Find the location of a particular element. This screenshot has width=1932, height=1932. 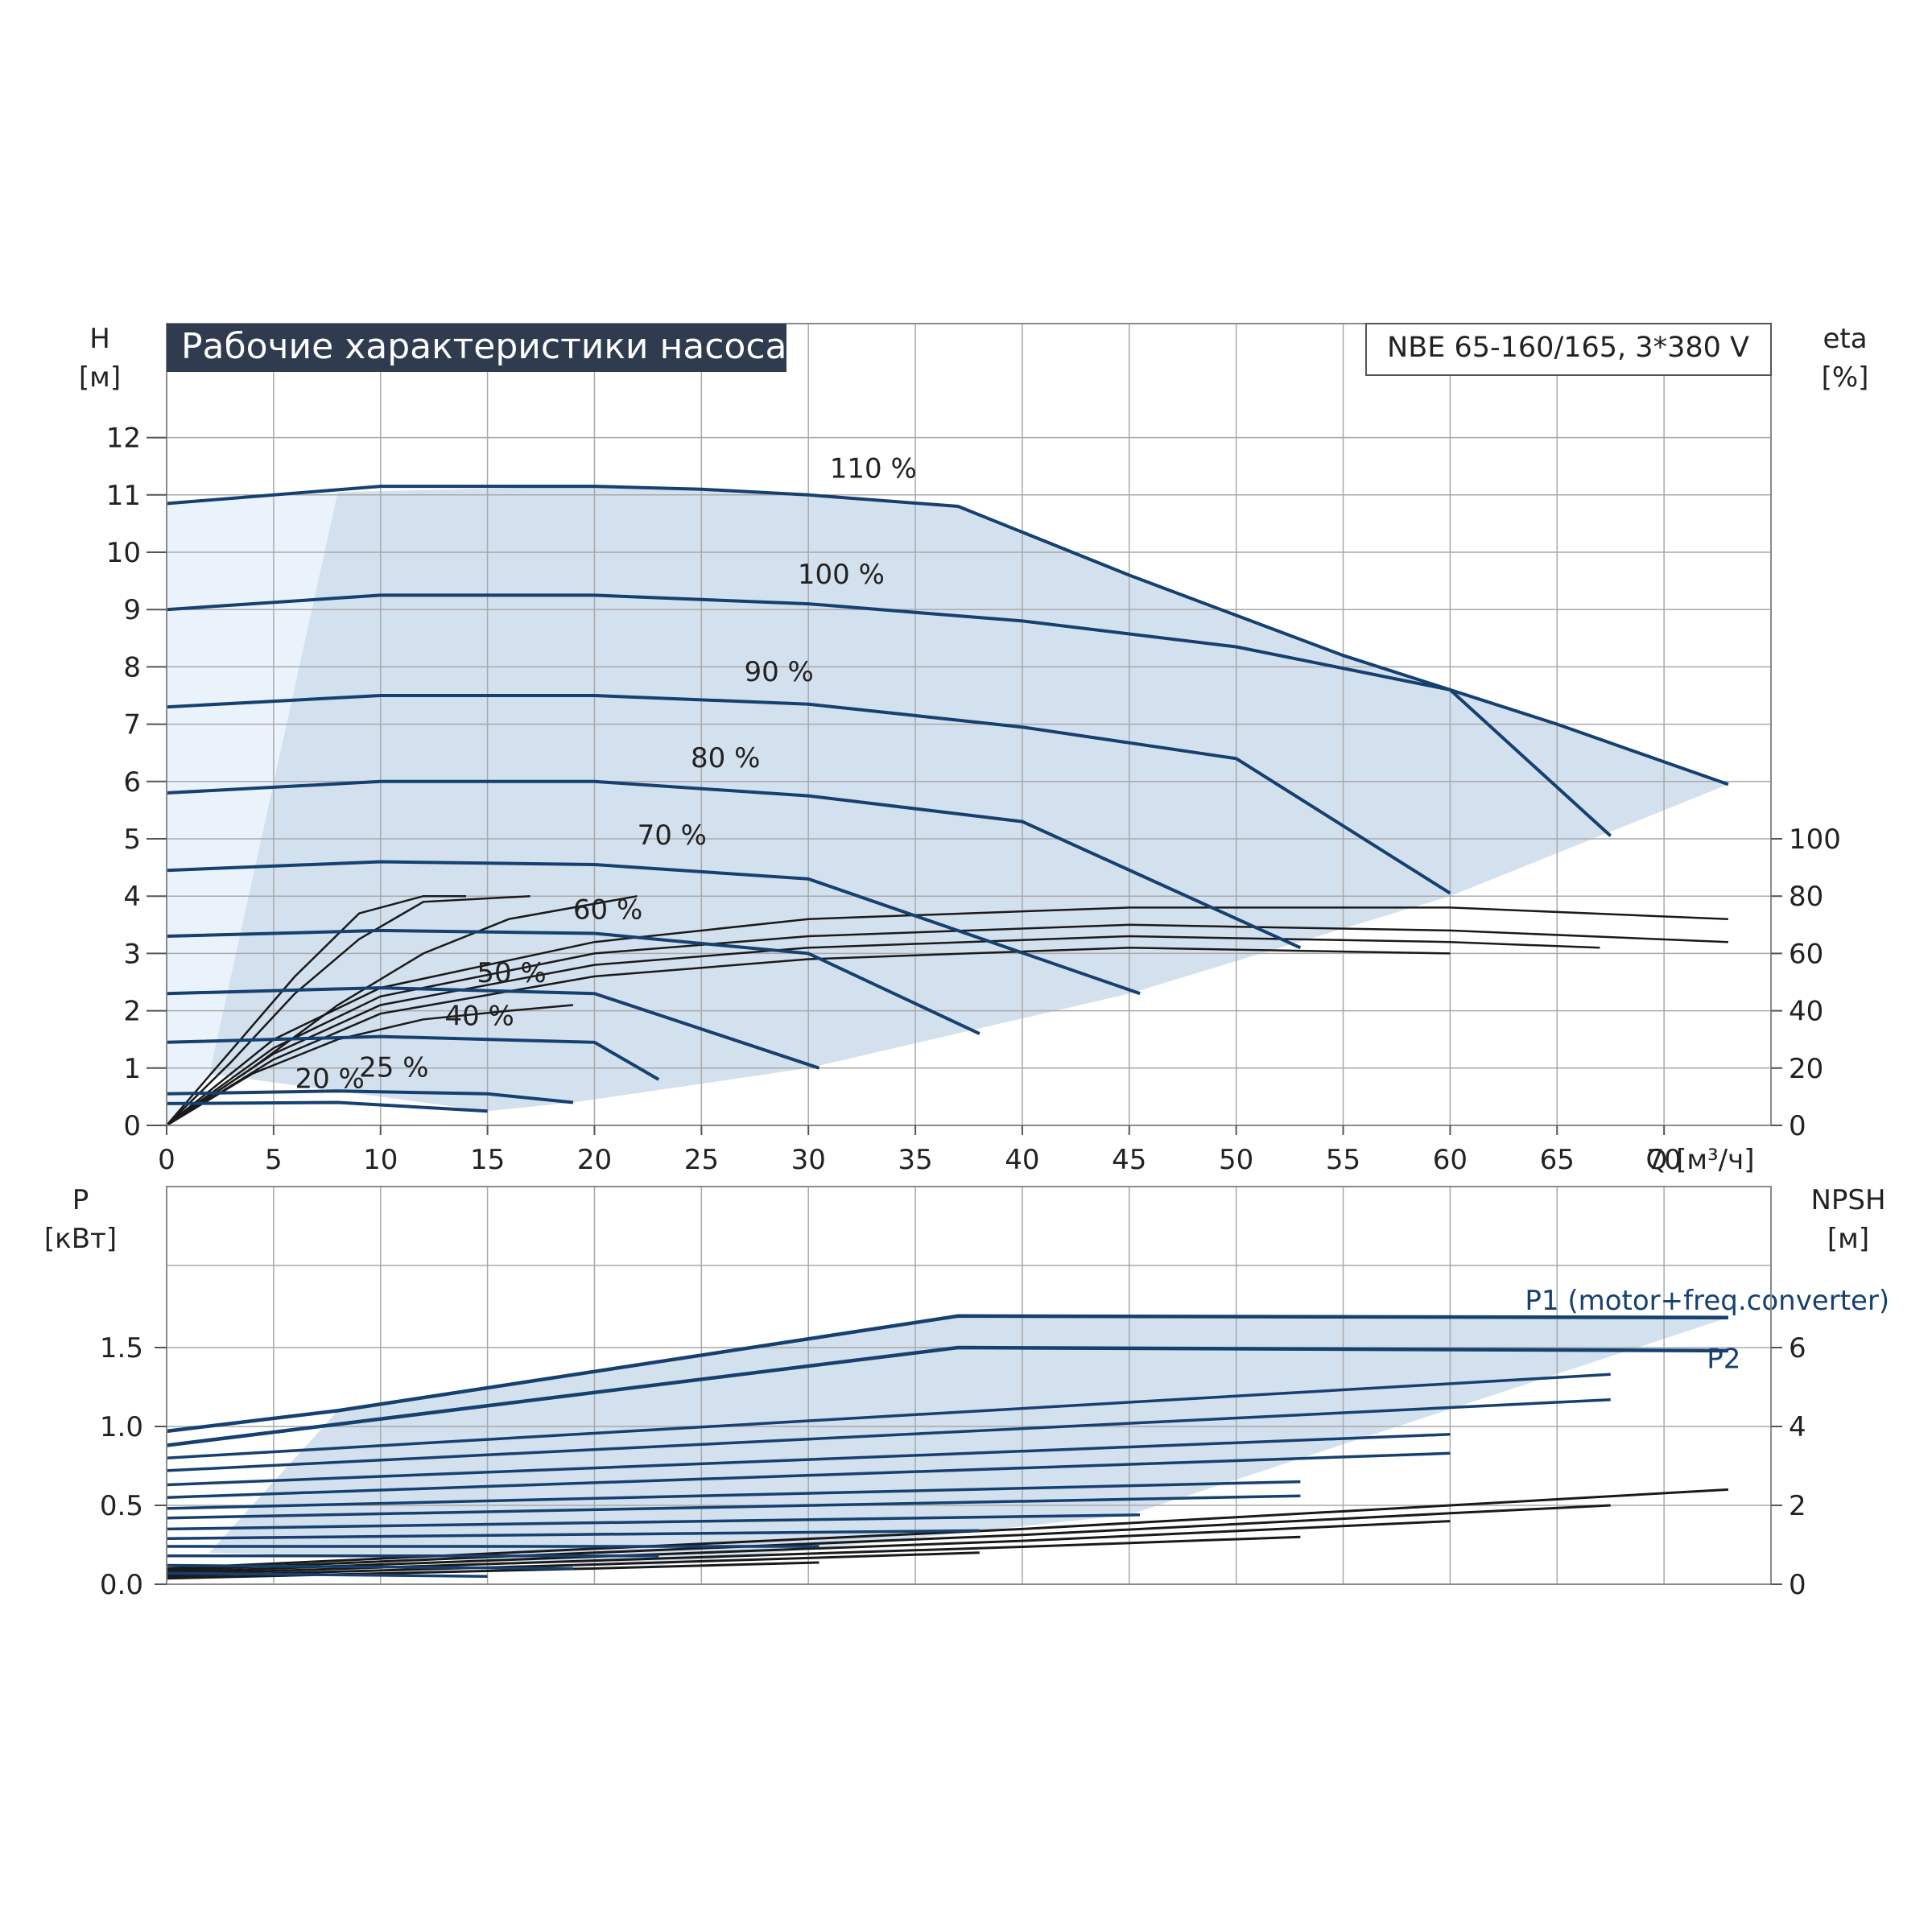

head-area-light is located at coordinates (252, 808).